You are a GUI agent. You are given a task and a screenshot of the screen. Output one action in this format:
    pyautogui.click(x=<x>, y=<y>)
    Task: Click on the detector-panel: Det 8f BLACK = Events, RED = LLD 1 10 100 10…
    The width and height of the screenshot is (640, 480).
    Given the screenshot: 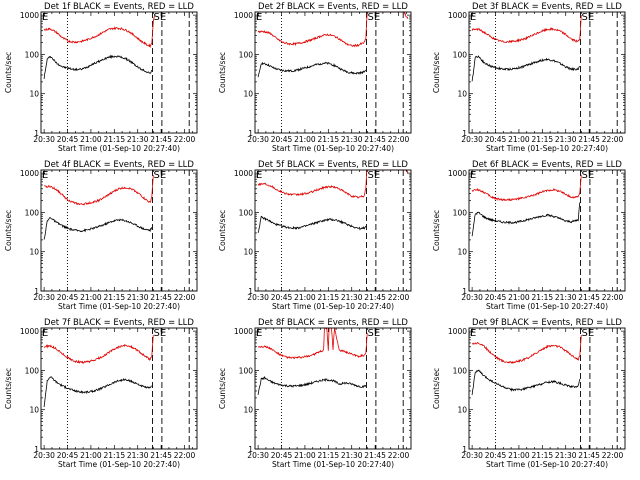 What is the action you would take?
    pyautogui.click(x=315, y=393)
    